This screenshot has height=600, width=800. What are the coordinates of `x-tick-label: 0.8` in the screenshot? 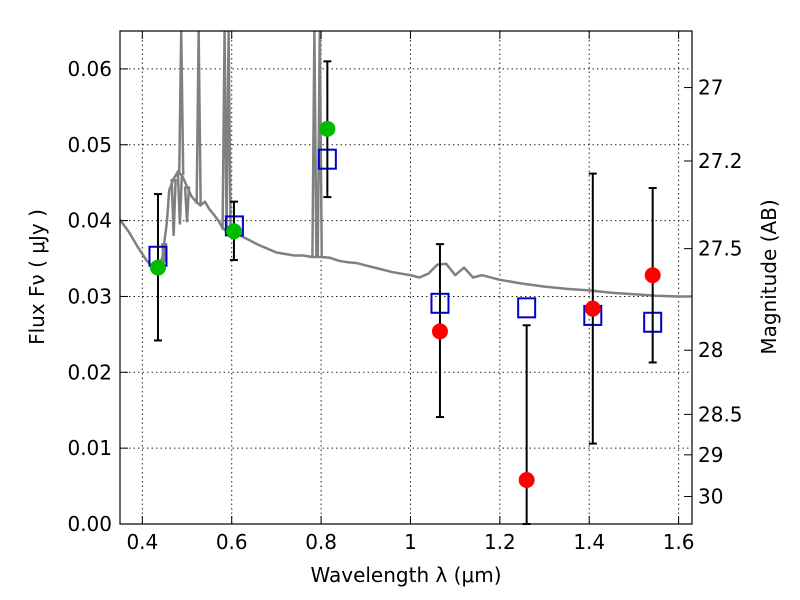 It's located at (321, 542).